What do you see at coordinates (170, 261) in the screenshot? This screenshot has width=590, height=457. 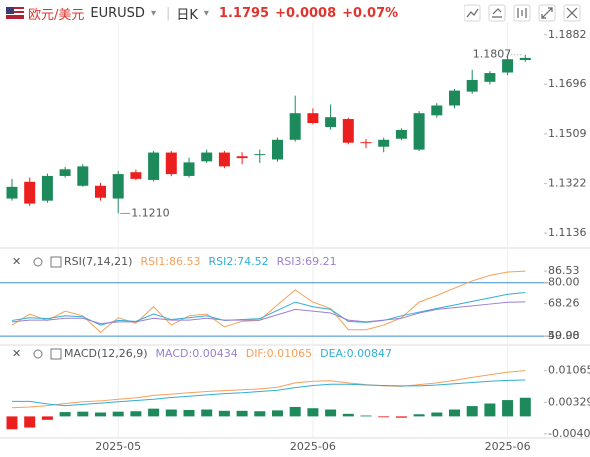 I see `legend-entry: RSI1:86.53` at bounding box center [170, 261].